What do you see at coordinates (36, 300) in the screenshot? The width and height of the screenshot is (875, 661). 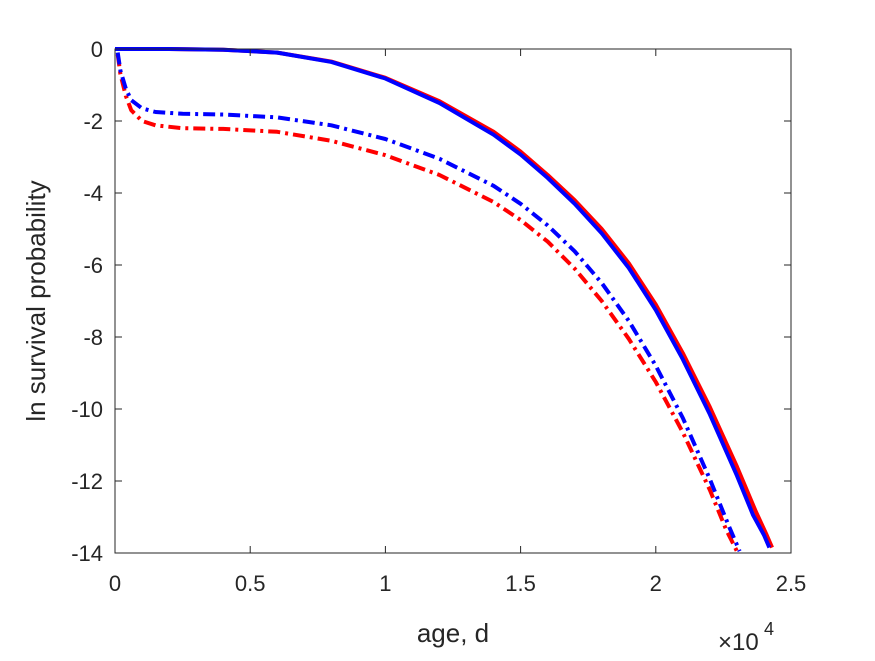 I see `y-axis-label: ln survival probability` at bounding box center [36, 300].